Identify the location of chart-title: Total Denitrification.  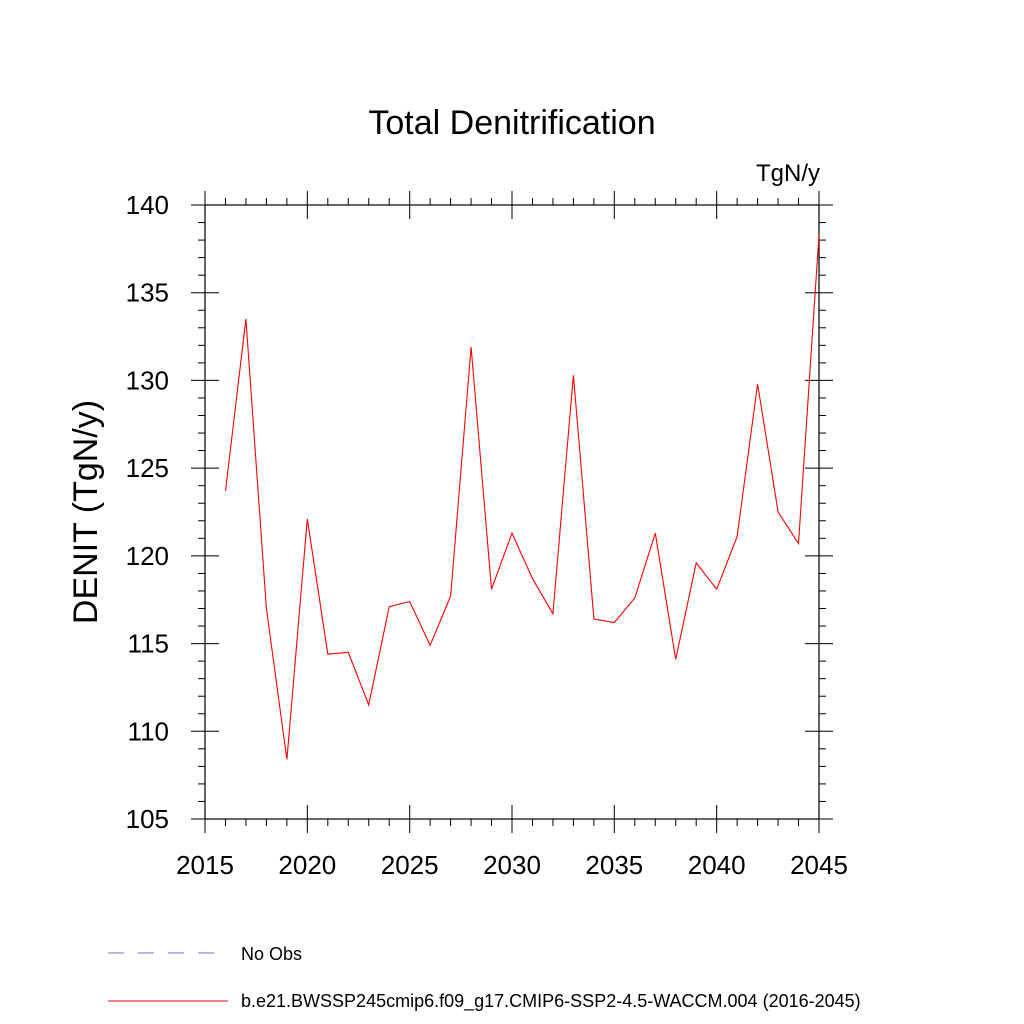
(511, 123).